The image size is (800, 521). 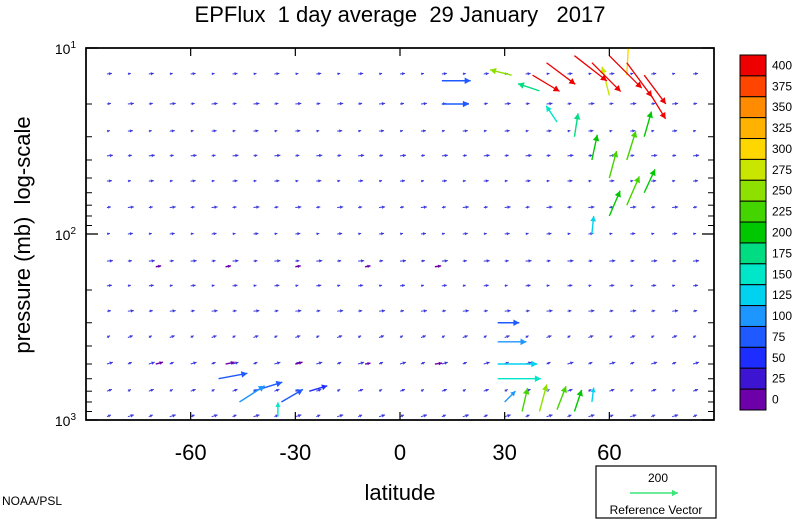 I want to click on y-tick-label: 102, so click(x=66, y=234).